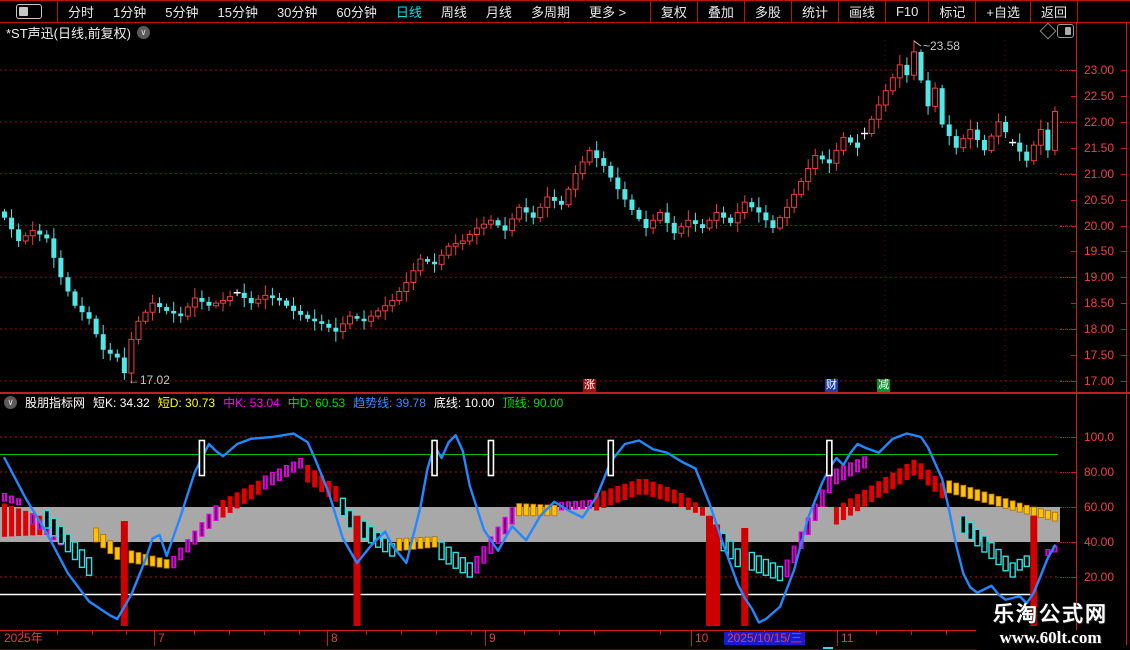 This screenshot has height=650, width=1130. I want to click on watermark: 乐淘公式网 www.60lt.com, so click(1050, 623).